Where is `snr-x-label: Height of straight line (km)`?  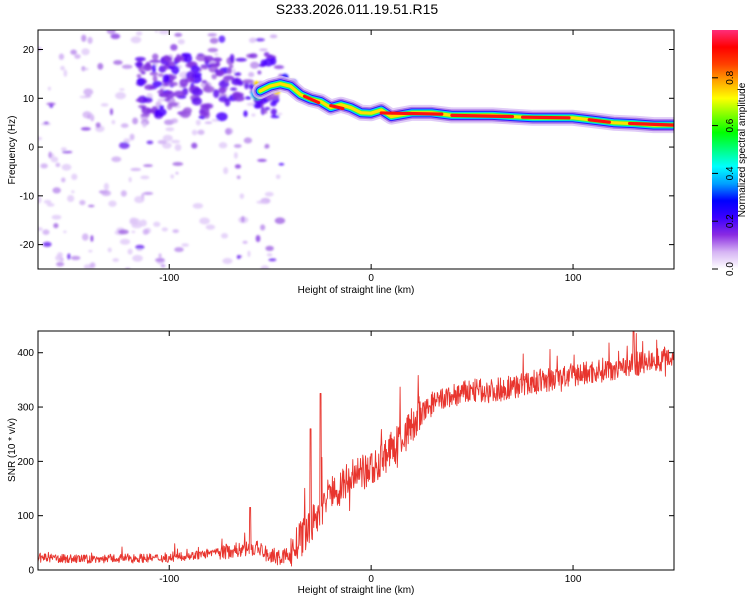 snr-x-label: Height of straight line (km) is located at coordinates (356, 590).